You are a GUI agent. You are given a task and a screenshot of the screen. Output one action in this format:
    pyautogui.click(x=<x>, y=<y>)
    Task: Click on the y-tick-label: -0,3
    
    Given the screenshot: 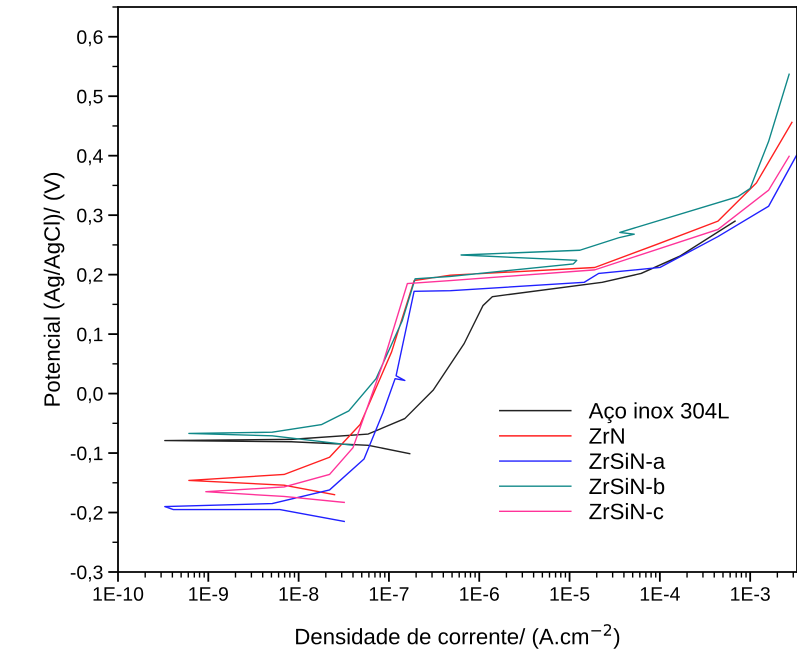 What is the action you would take?
    pyautogui.click(x=86, y=573)
    